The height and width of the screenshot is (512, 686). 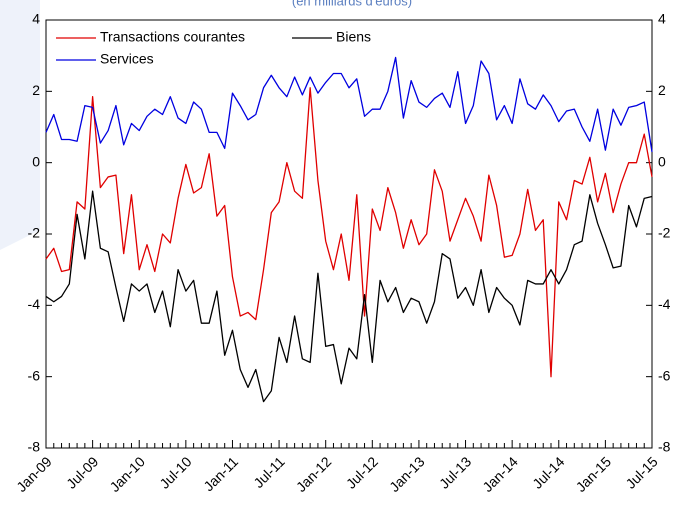 What do you see at coordinates (664, 304) in the screenshot?
I see `y2-tick-label: -4` at bounding box center [664, 304].